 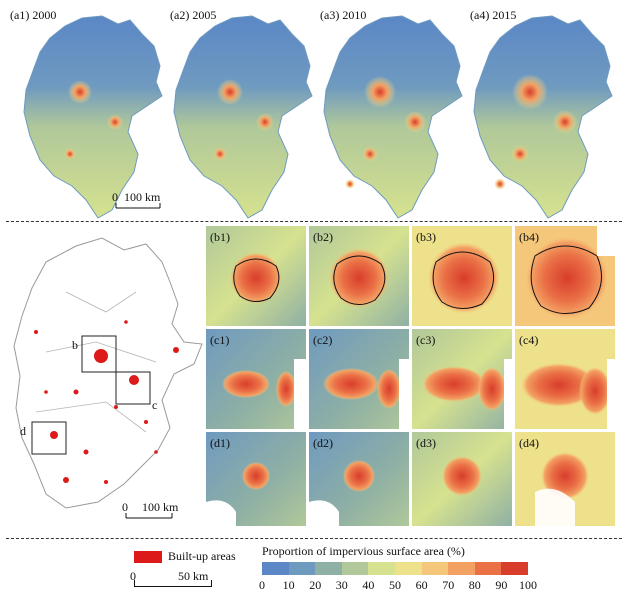 I want to click on panel-label-c4: (c4), so click(x=529, y=340).